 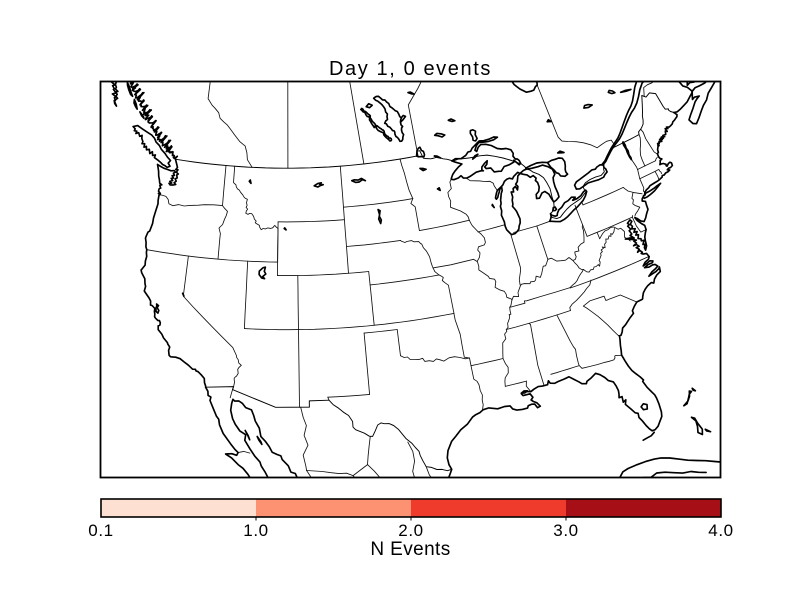 What do you see at coordinates (255, 530) in the screenshot?
I see `svg-text: 1.0` at bounding box center [255, 530].